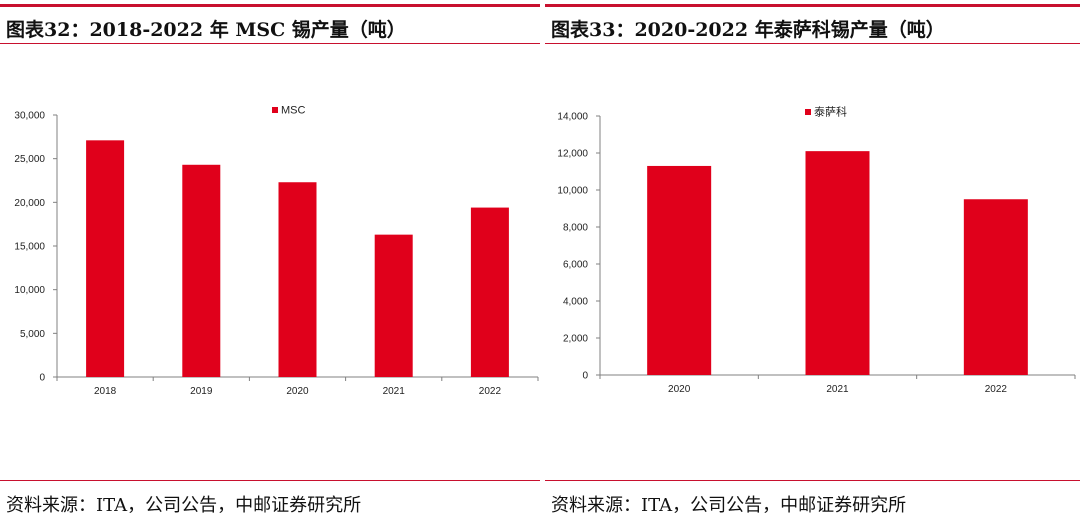 This screenshot has width=1080, height=531. What do you see at coordinates (572, 117) in the screenshot?
I see `y-tick-label: 14,000` at bounding box center [572, 117].